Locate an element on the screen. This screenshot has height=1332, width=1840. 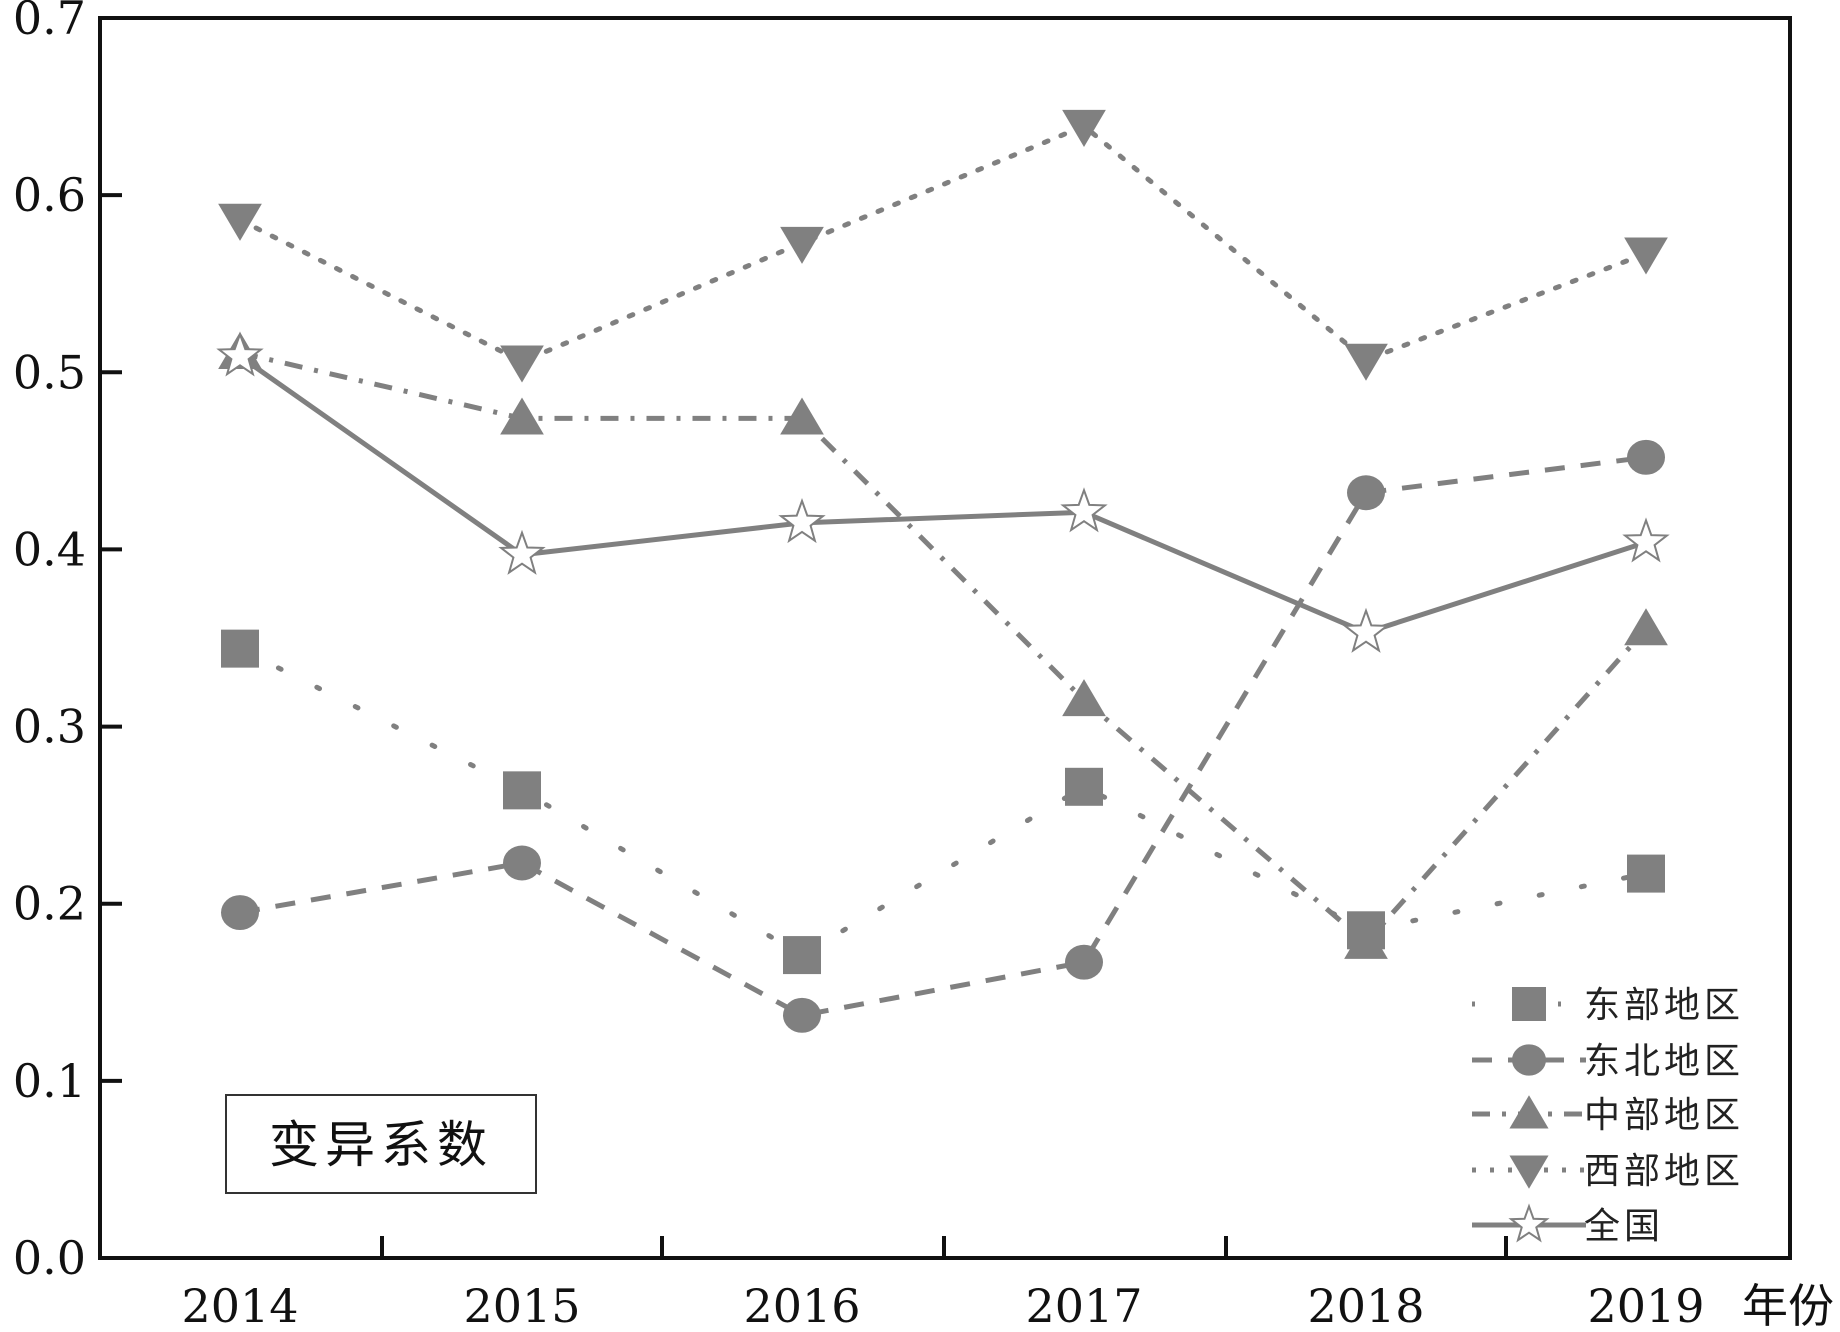
series-line is located at coordinates (943, 244).